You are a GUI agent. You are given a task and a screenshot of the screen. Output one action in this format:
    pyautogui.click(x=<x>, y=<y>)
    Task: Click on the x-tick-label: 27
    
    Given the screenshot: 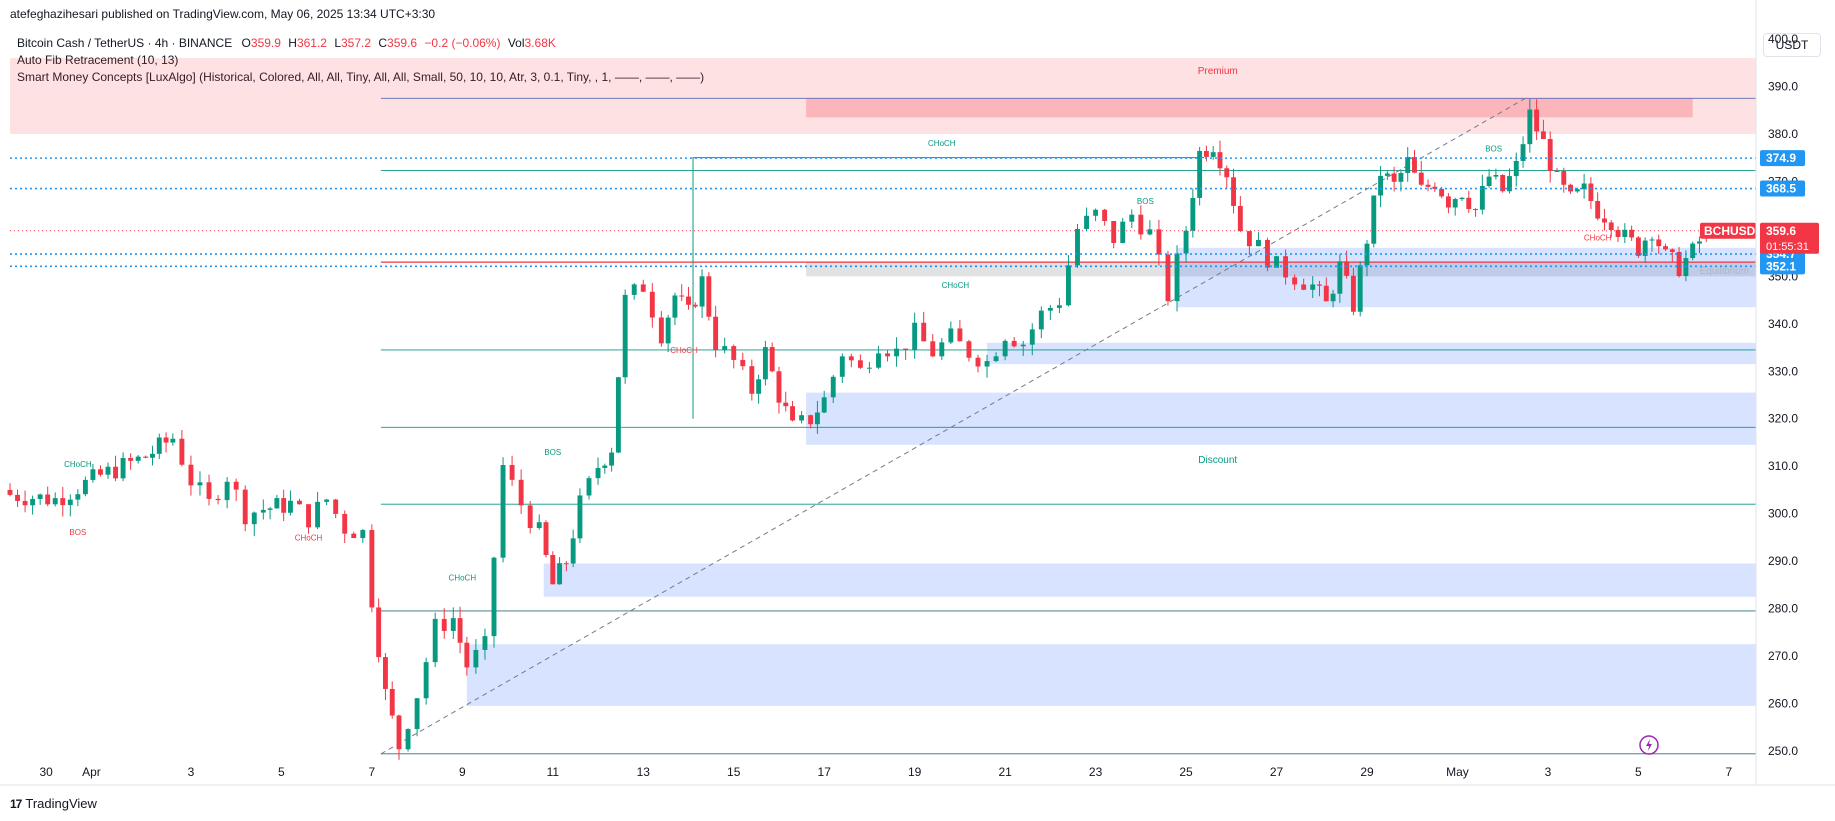 What is the action you would take?
    pyautogui.click(x=1277, y=772)
    